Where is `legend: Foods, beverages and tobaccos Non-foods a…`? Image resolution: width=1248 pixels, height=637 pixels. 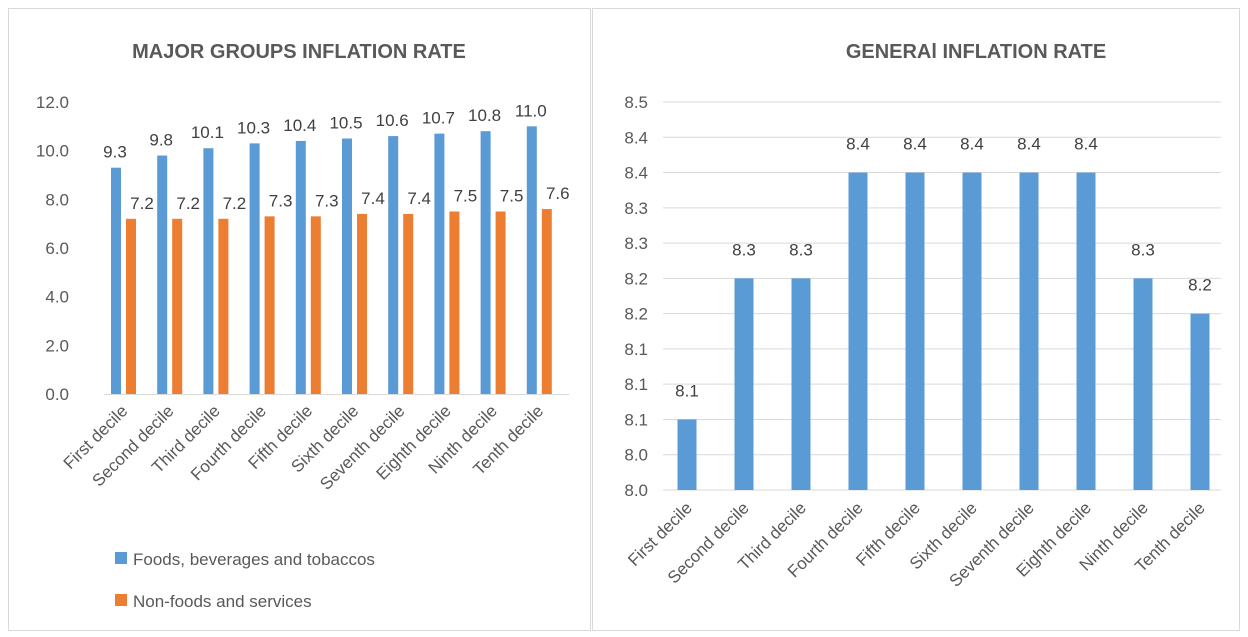 legend: Foods, beverages and tobaccos Non-foods a… is located at coordinates (245, 580).